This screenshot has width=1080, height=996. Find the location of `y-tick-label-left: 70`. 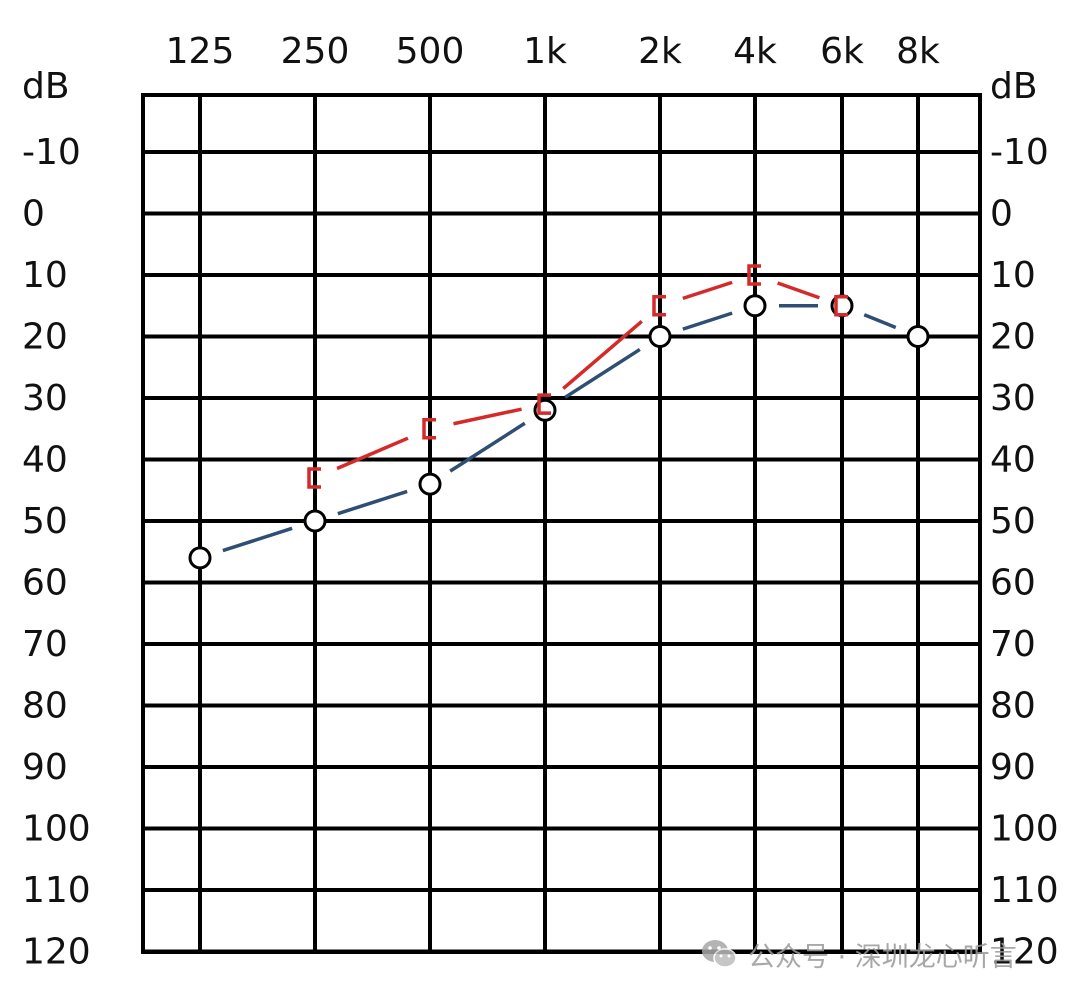

y-tick-label-left: 70 is located at coordinates (45, 644).